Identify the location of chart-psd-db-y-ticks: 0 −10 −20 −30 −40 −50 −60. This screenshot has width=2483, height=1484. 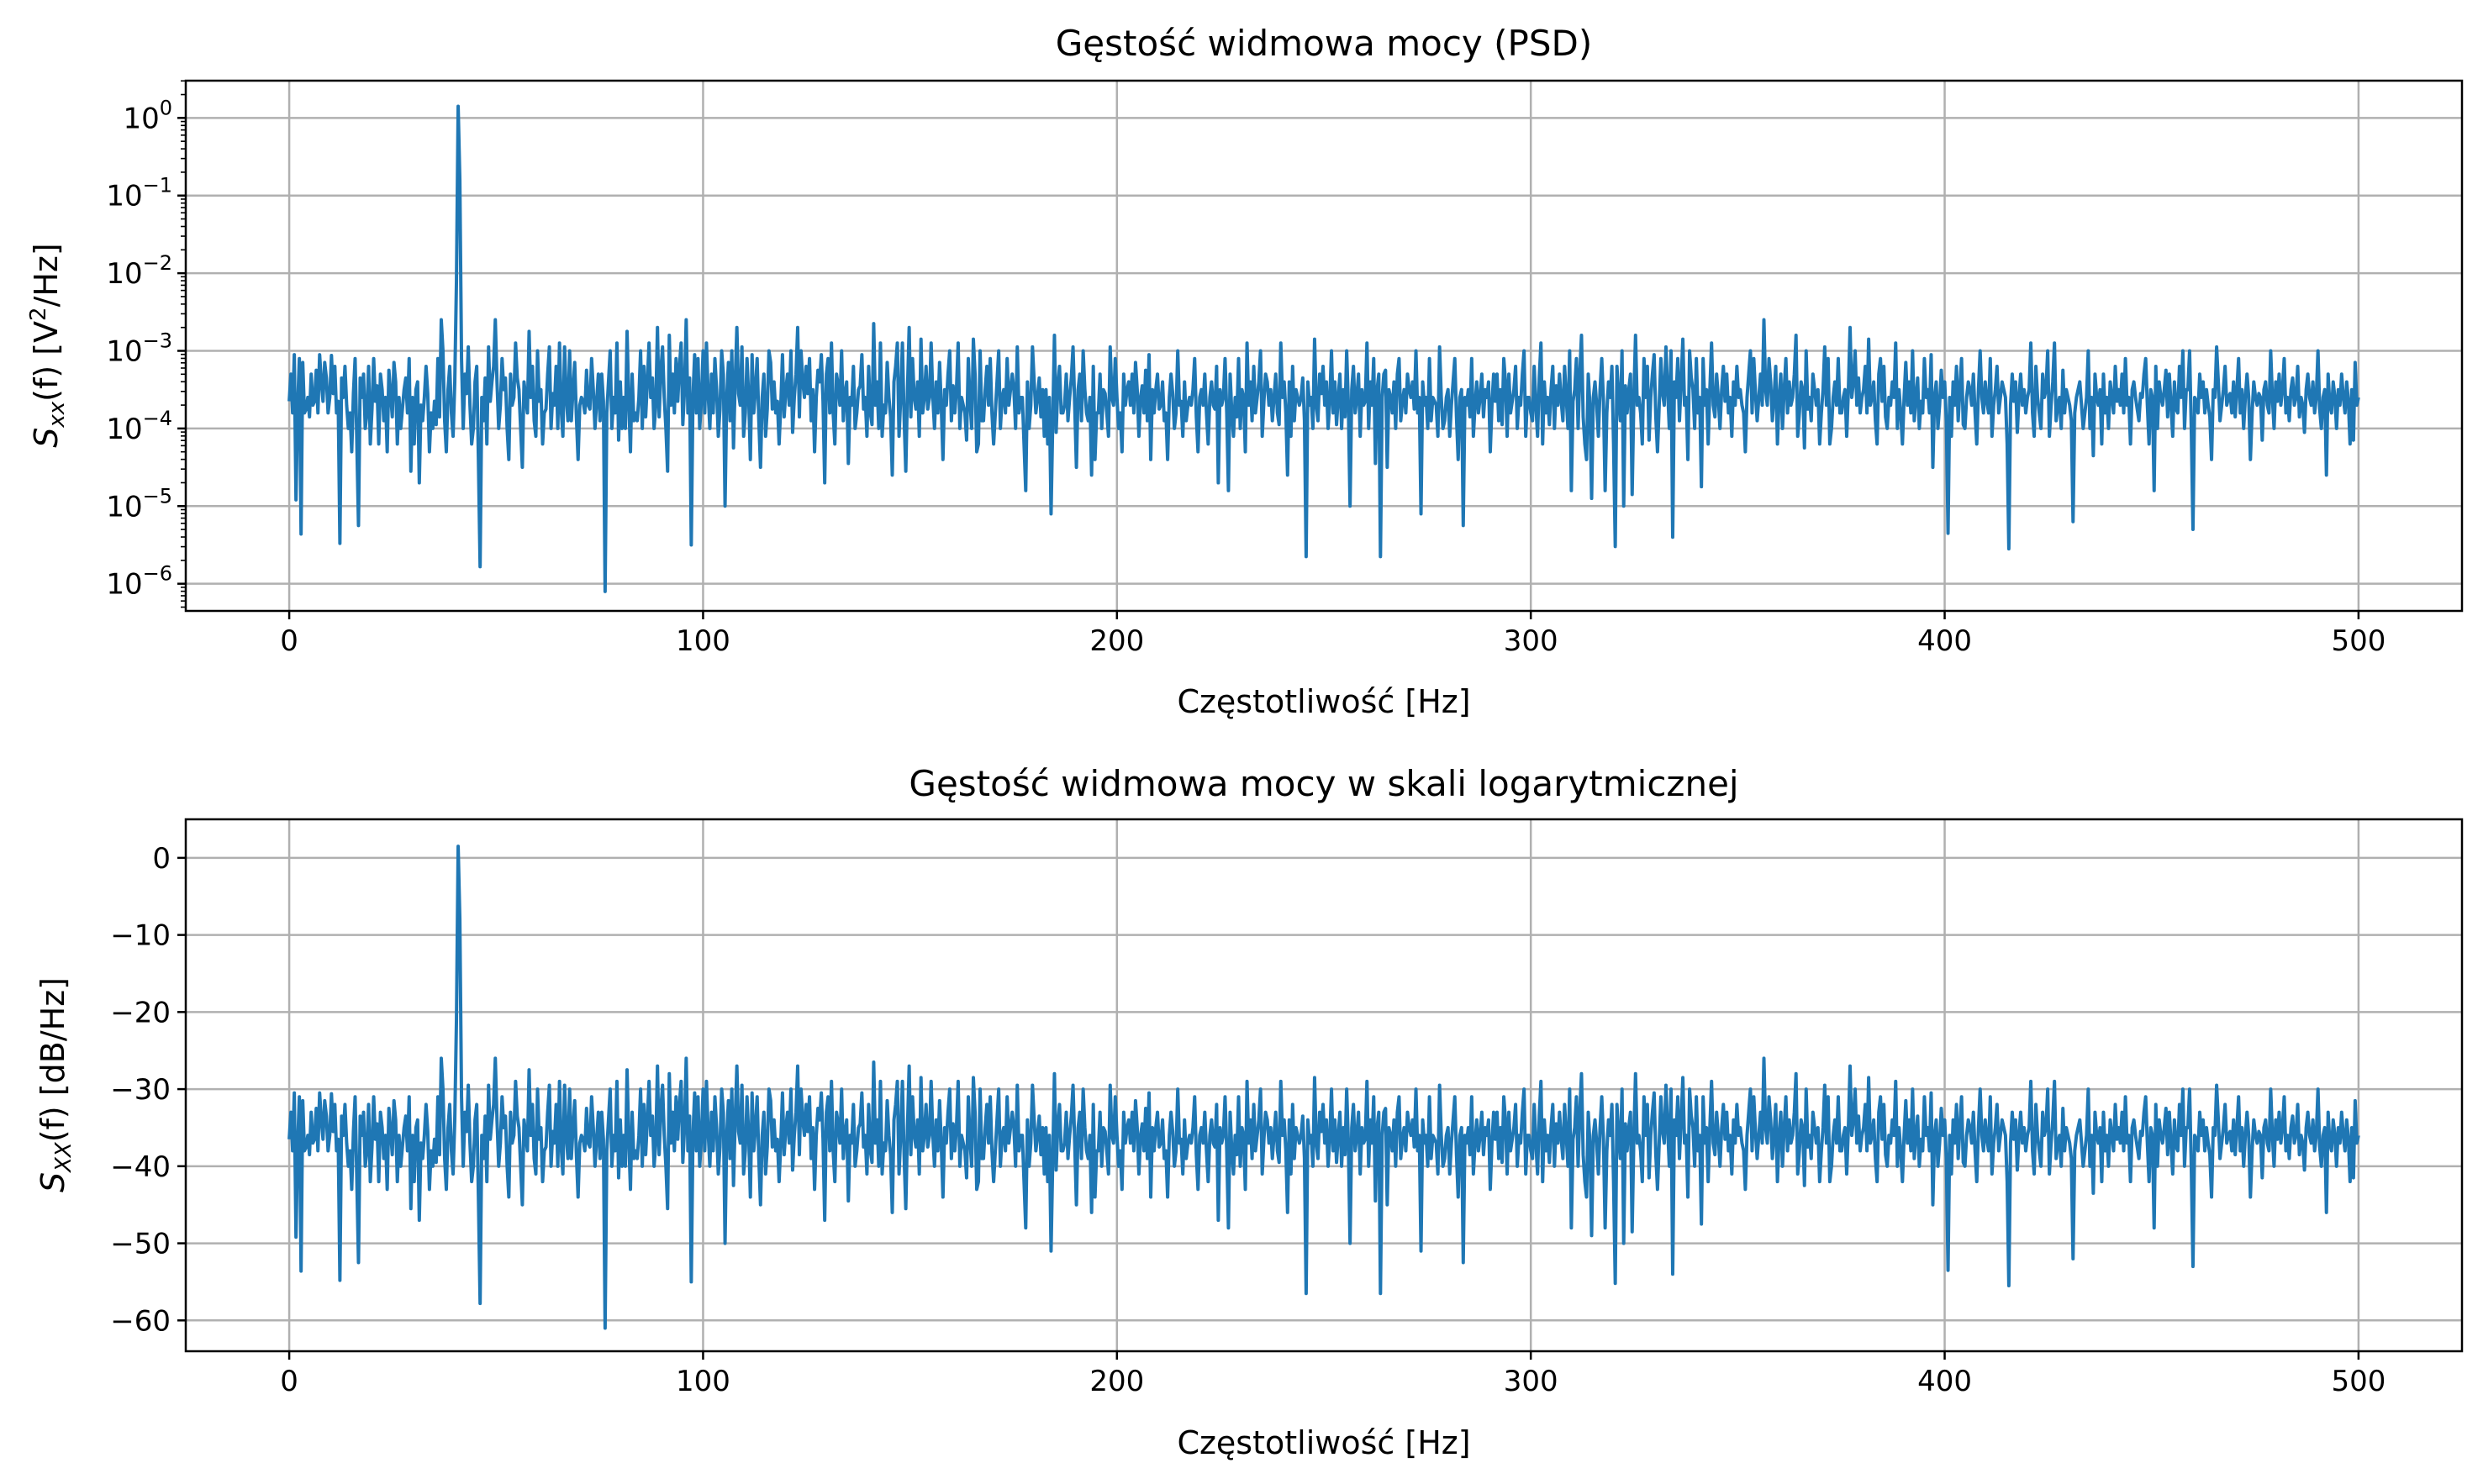
(148, 1090).